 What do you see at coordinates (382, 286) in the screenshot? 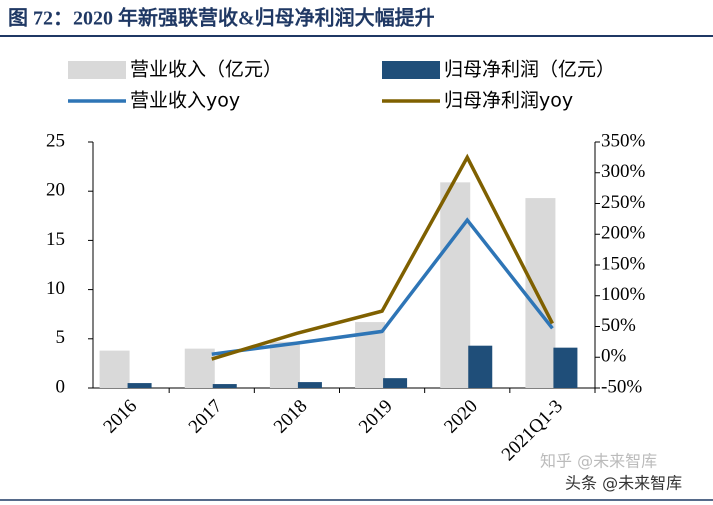
I see `line` at bounding box center [382, 286].